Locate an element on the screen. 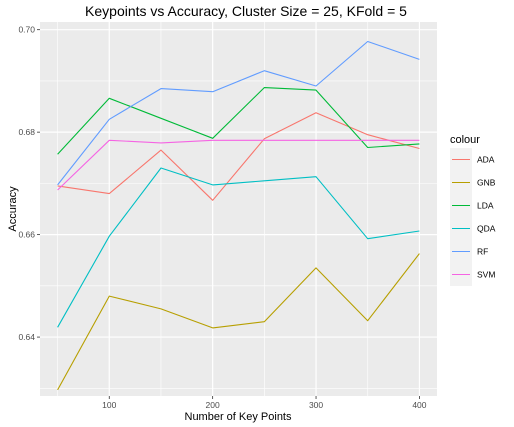  x-tick-label: 200 is located at coordinates (213, 405).